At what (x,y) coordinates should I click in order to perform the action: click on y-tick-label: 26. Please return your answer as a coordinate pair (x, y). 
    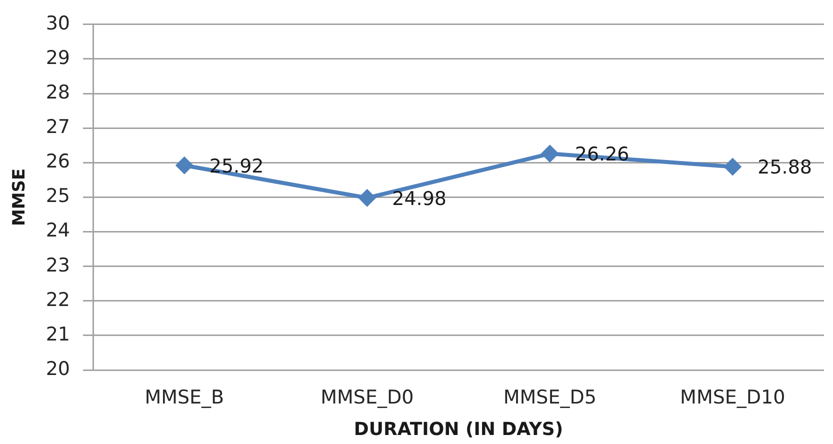
    Looking at the image, I should click on (58, 161).